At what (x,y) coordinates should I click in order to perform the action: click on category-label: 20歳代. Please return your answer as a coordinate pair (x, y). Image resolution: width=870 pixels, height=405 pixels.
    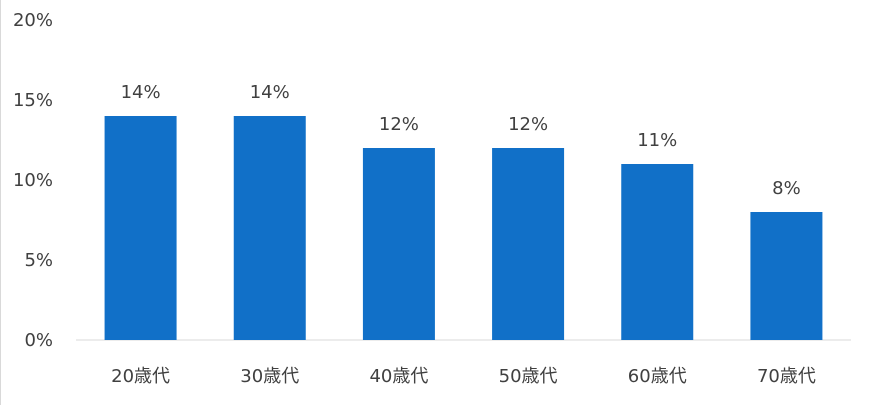
    Looking at the image, I should click on (140, 376).